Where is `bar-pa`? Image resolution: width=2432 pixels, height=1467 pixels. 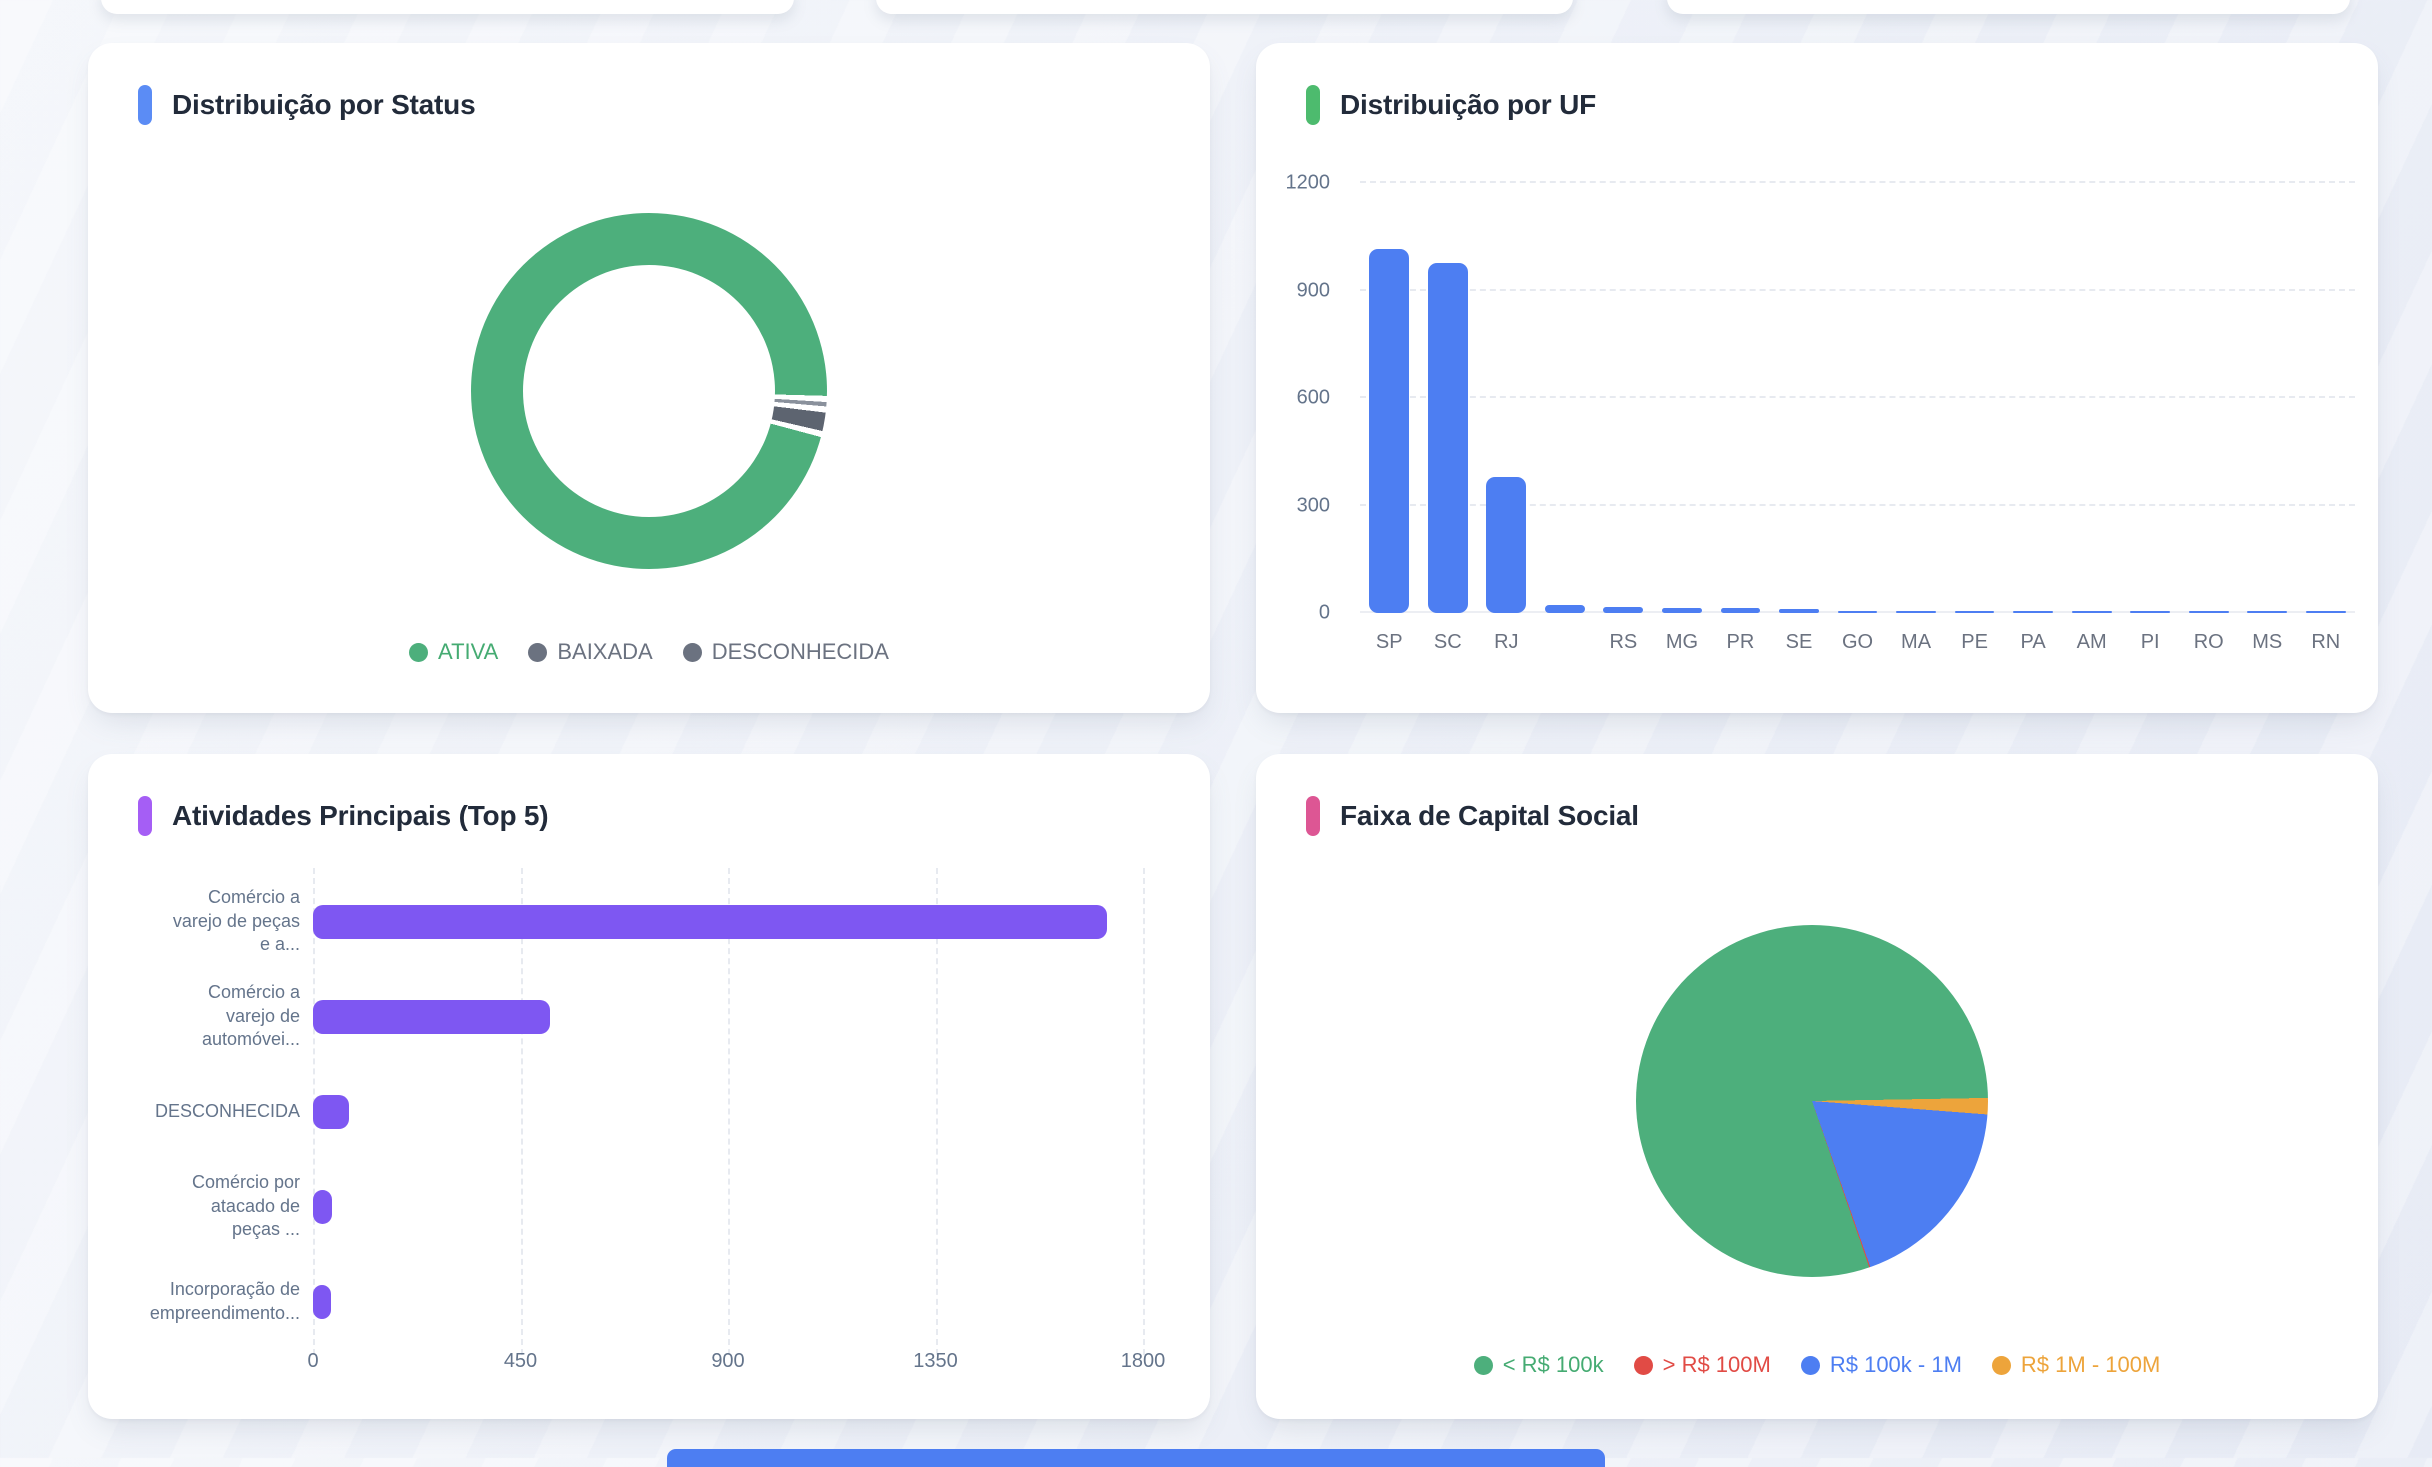
bar-pa is located at coordinates (2033, 612).